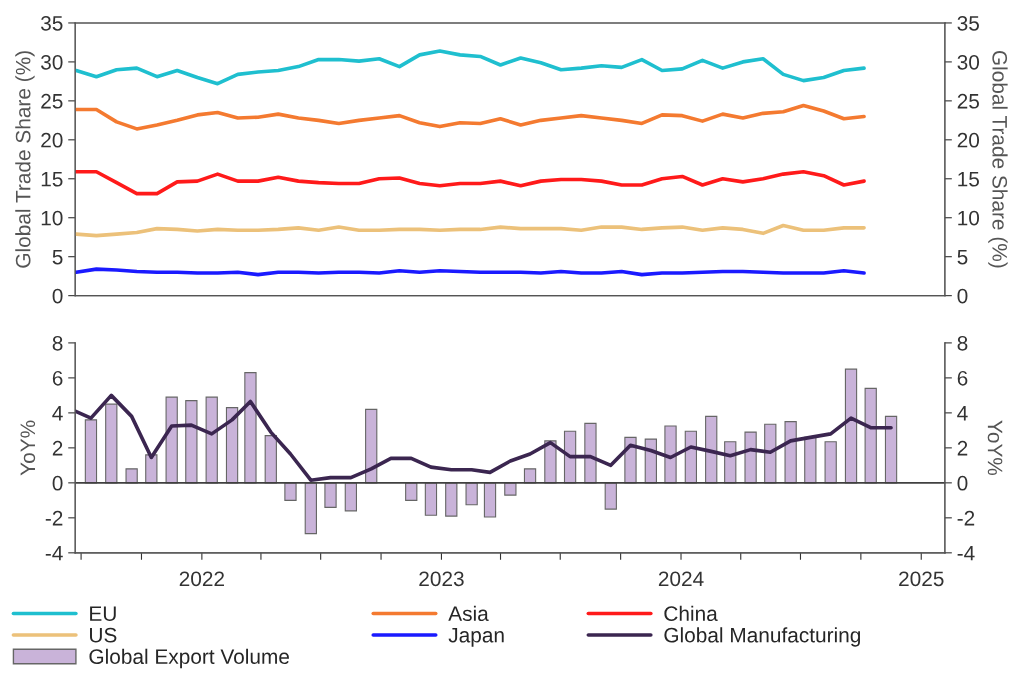 This screenshot has height=675, width=1016. Describe the element at coordinates (962, 257) in the screenshot. I see `y2-tick-label: 5` at that location.